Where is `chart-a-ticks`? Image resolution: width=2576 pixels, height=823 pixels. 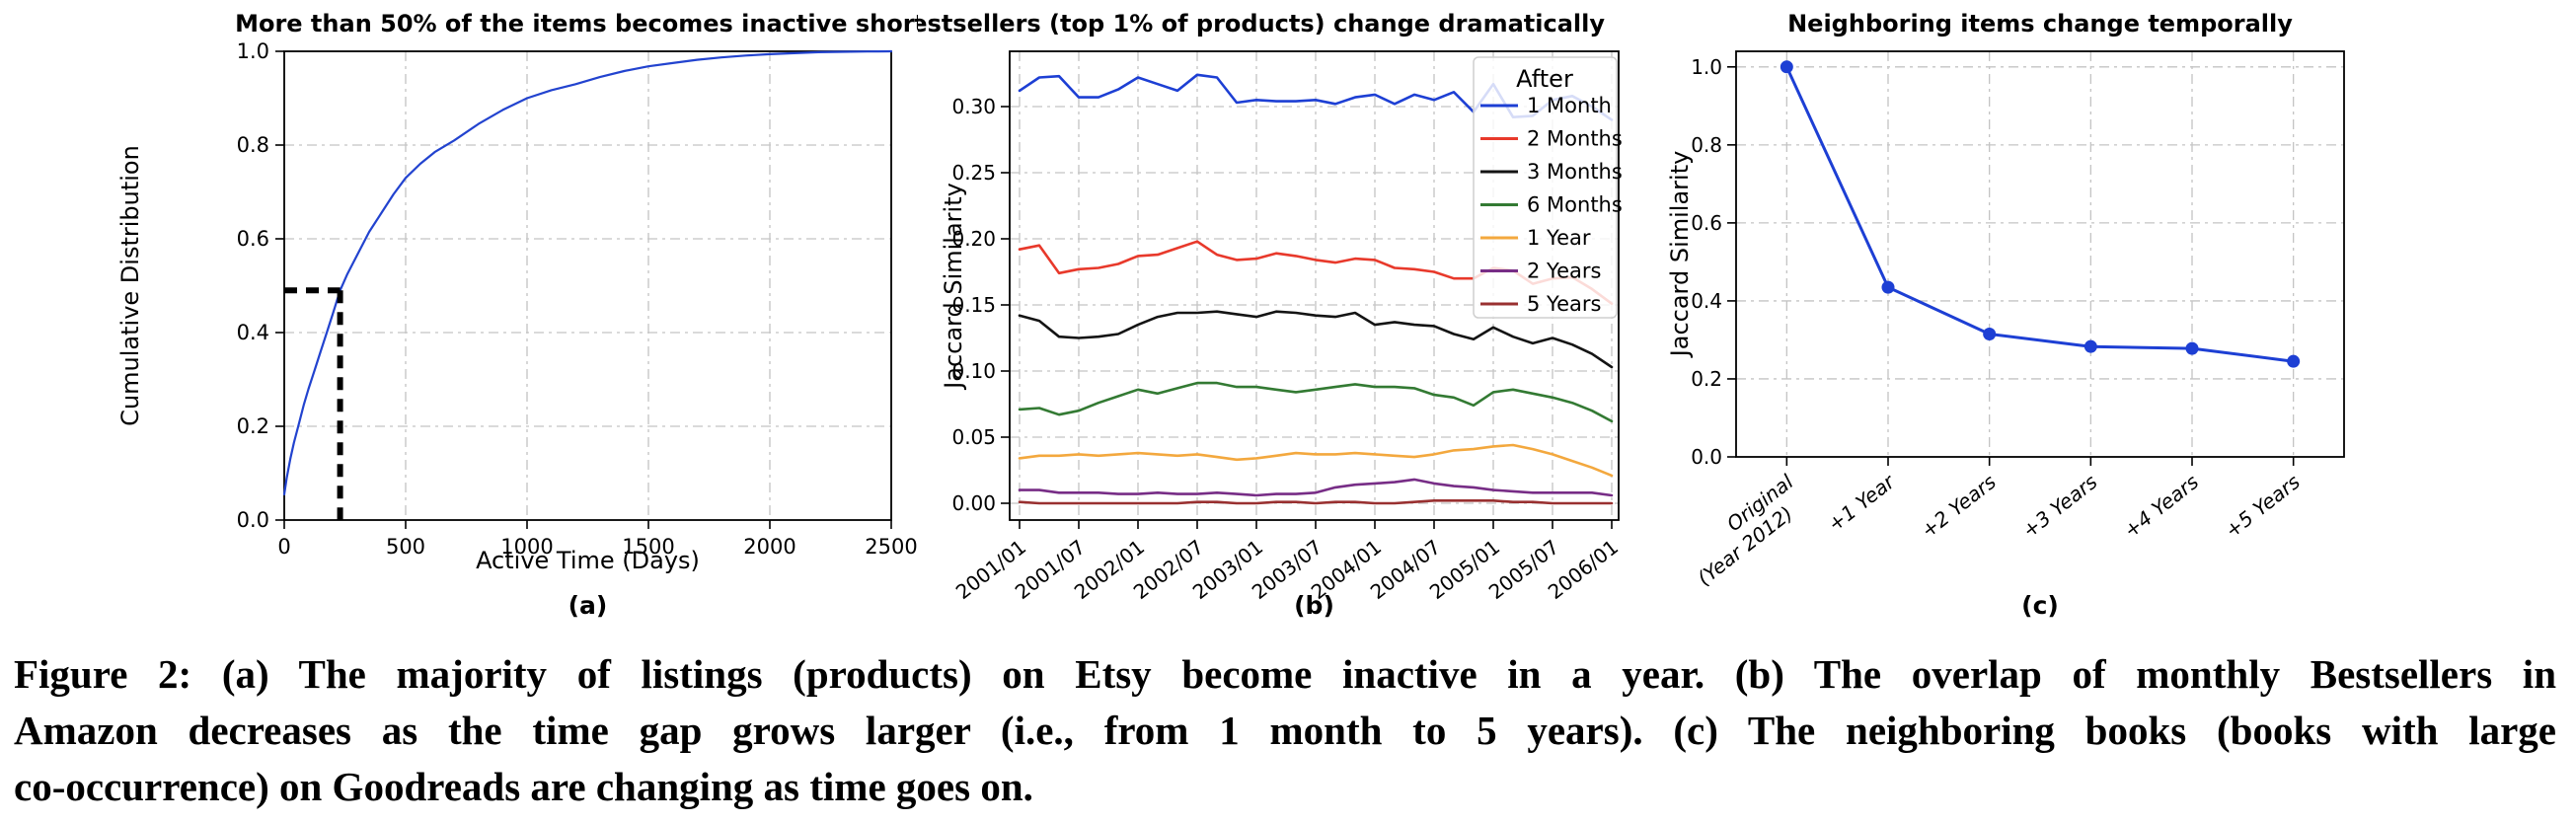 chart-a-ticks is located at coordinates (583, 289).